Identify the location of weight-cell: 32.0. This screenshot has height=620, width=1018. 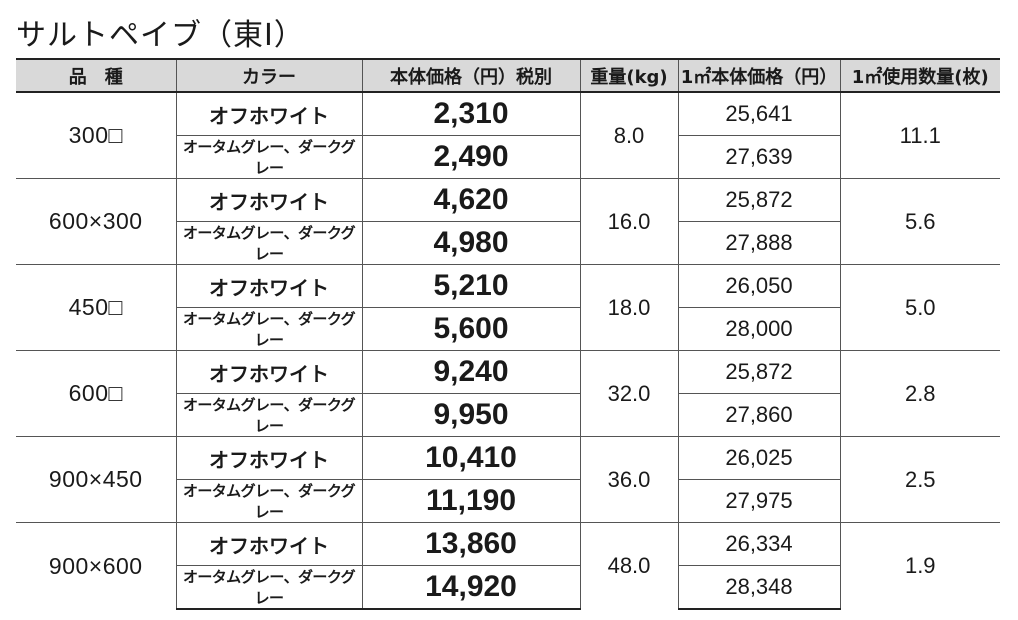
(629, 393).